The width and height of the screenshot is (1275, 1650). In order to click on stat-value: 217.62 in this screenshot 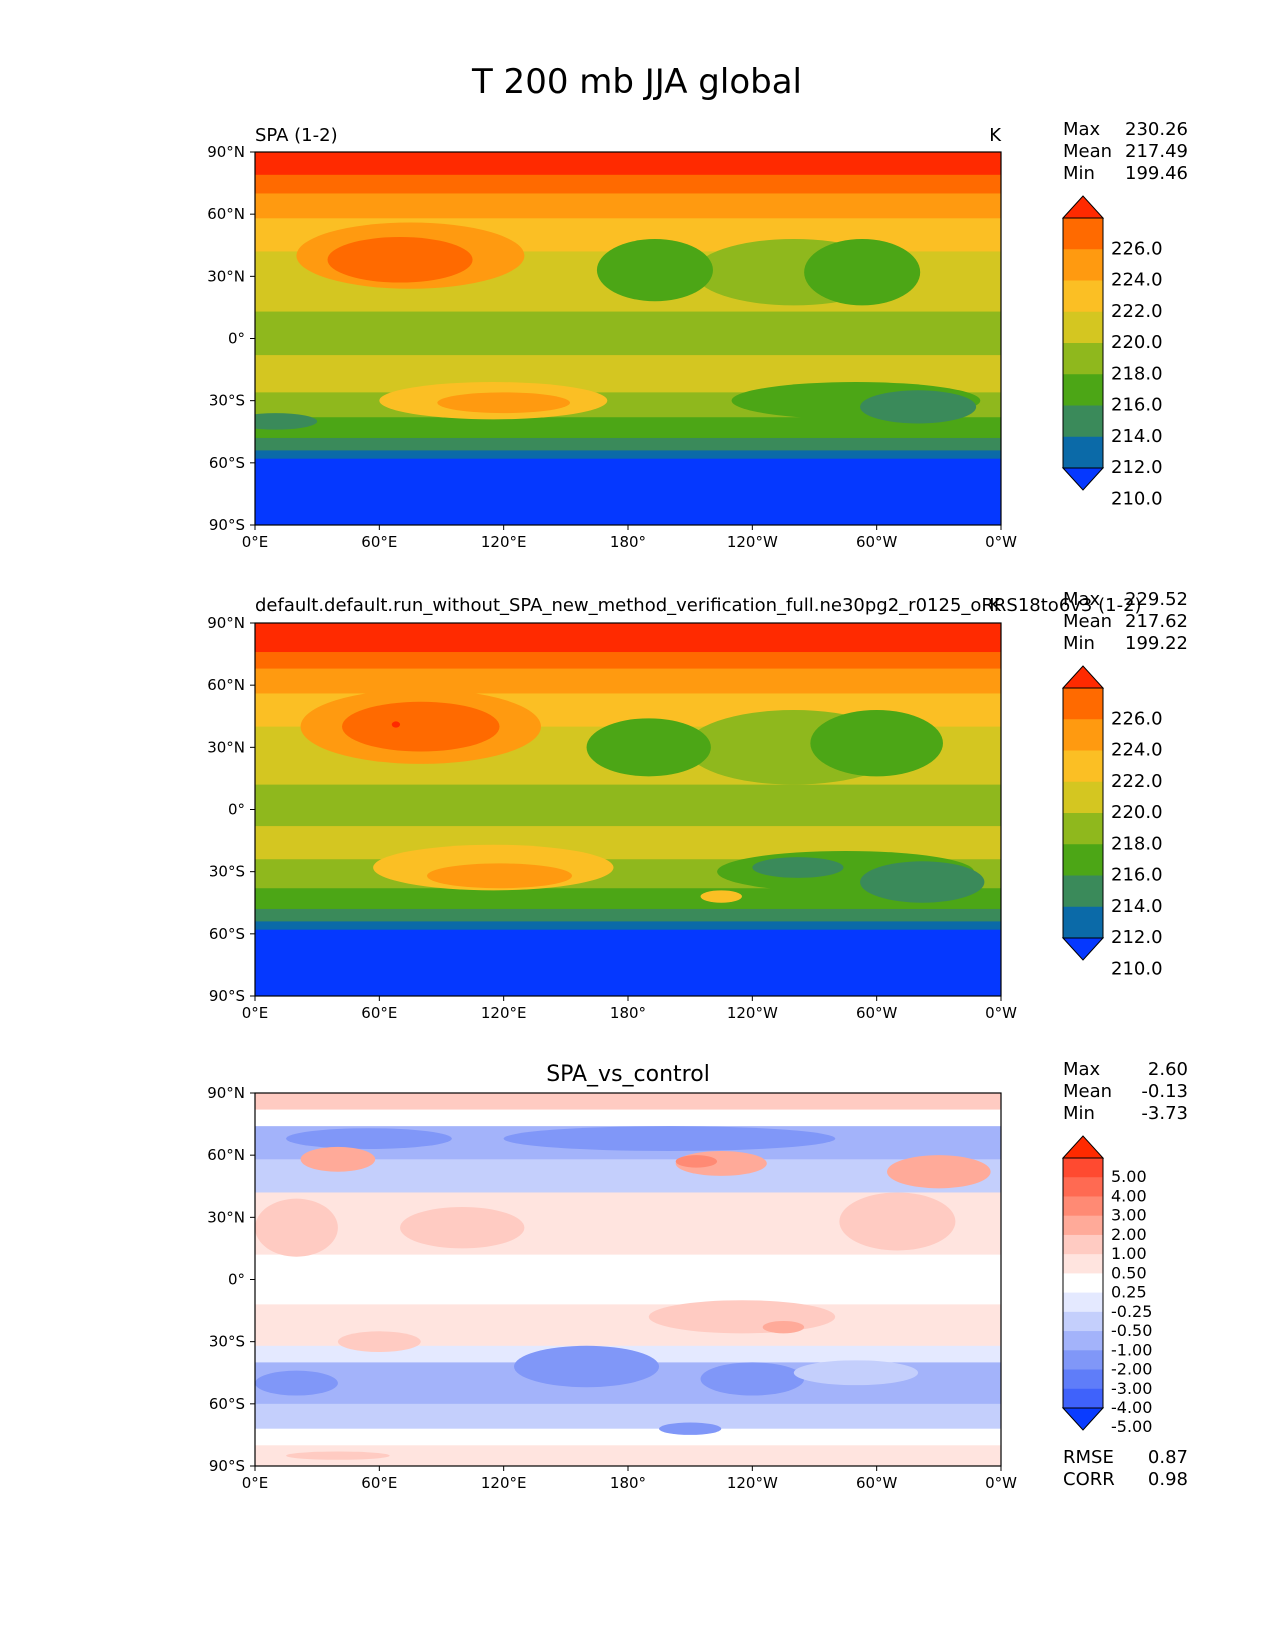, I will do `click(1156, 621)`.